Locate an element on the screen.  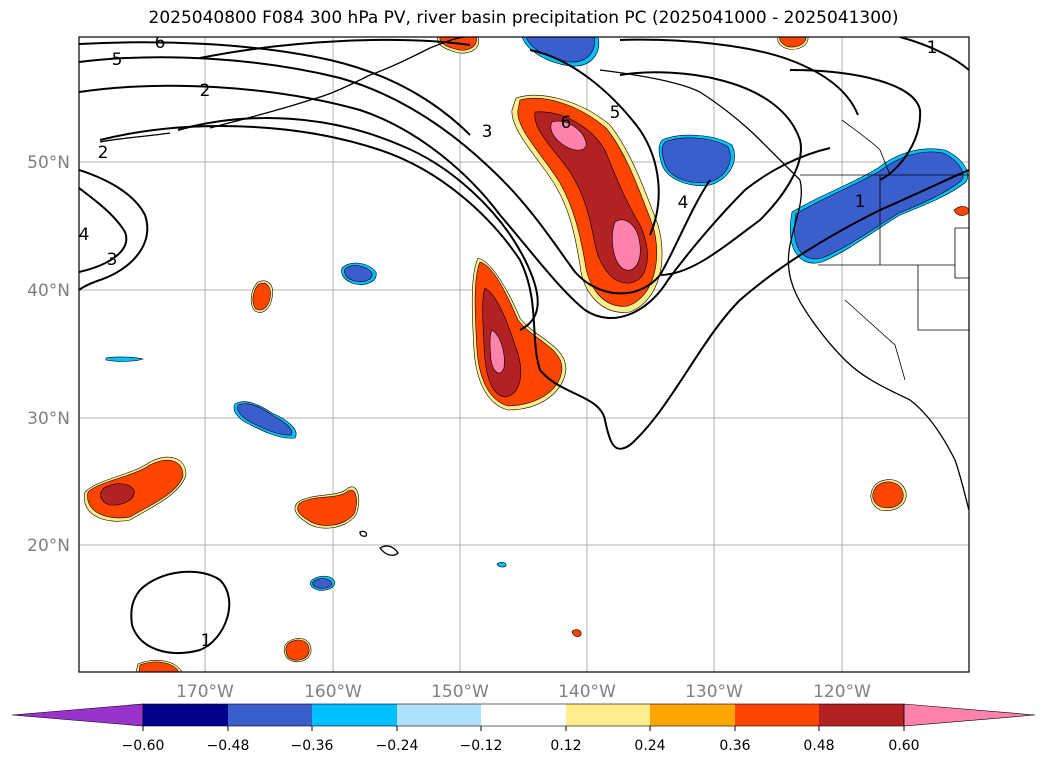
latitude-labels: 50°N 40°N 30°N 20°N is located at coordinates (48, 354).